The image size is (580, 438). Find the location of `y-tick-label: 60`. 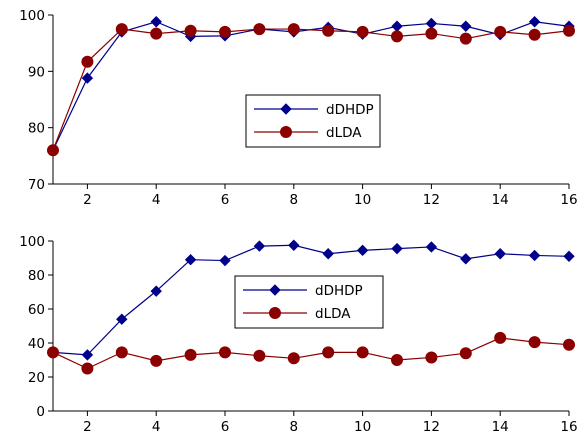

y-tick-label: 60 is located at coordinates (36, 310).